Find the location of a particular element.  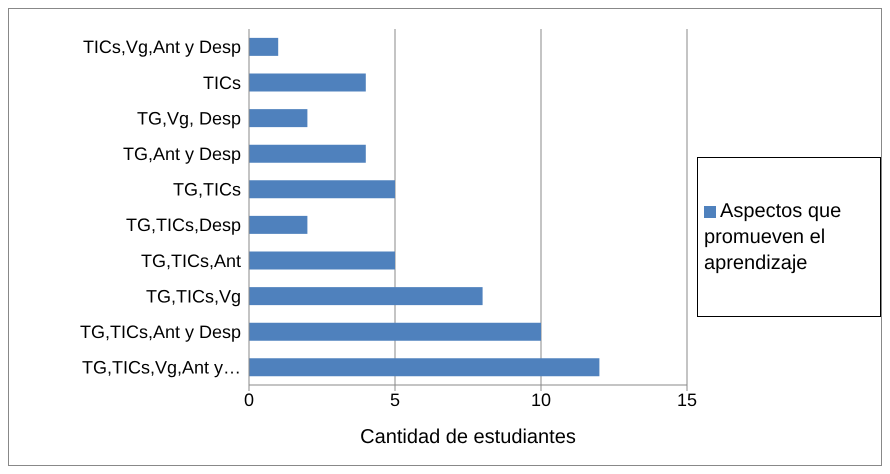

y-tick-label: TG,TICs,Ant is located at coordinates (190, 260).